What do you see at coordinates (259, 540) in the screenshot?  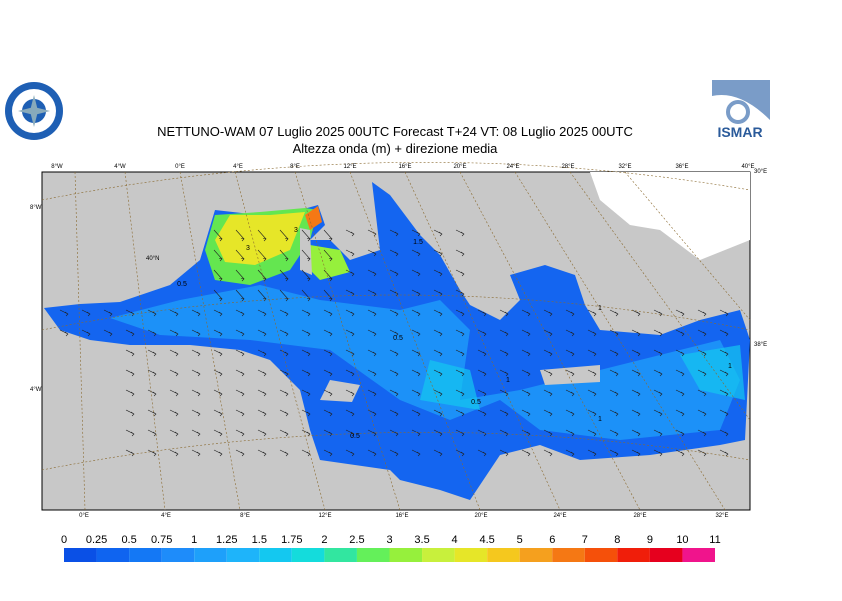 I see `legend-label: 1.5` at bounding box center [259, 540].